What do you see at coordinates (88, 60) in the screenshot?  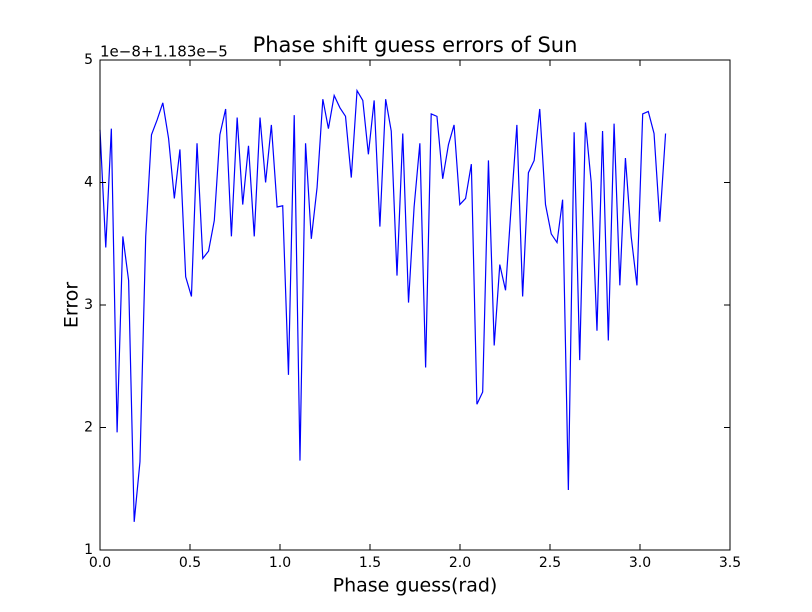 I see `y-tick-label: 5` at bounding box center [88, 60].